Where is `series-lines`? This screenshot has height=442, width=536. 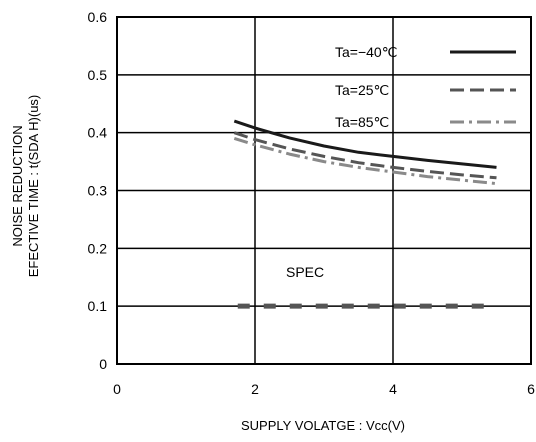 series-lines is located at coordinates (365, 152).